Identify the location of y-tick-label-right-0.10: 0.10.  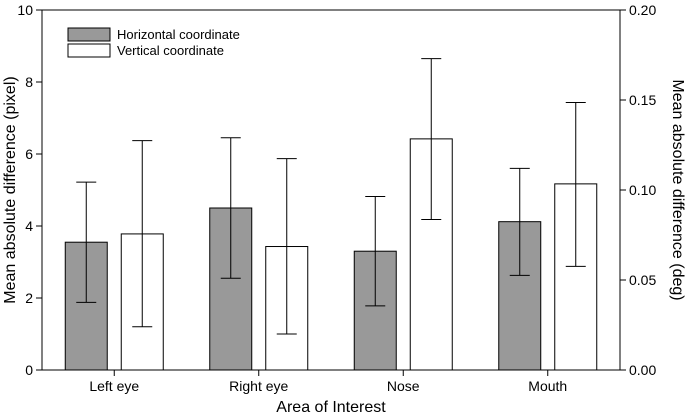
(642, 190).